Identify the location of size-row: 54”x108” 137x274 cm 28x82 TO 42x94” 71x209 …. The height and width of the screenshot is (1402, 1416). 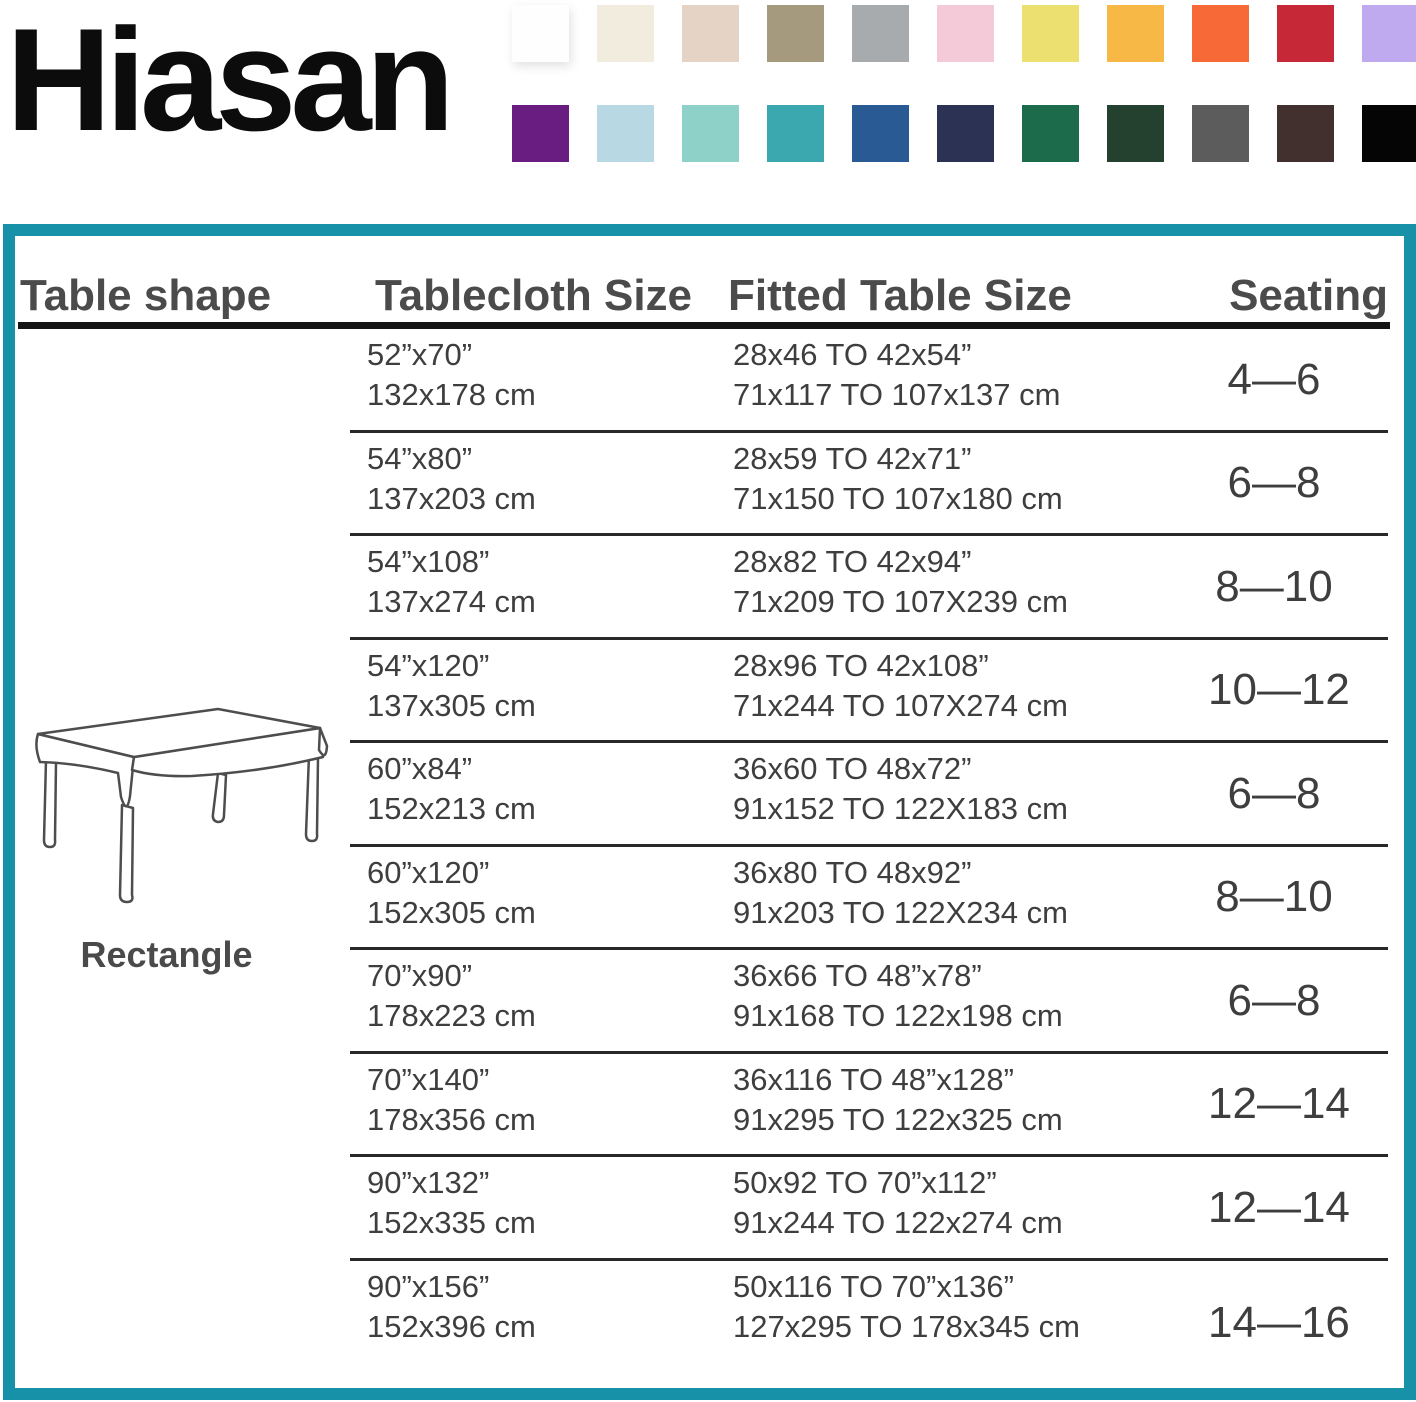
(709, 588).